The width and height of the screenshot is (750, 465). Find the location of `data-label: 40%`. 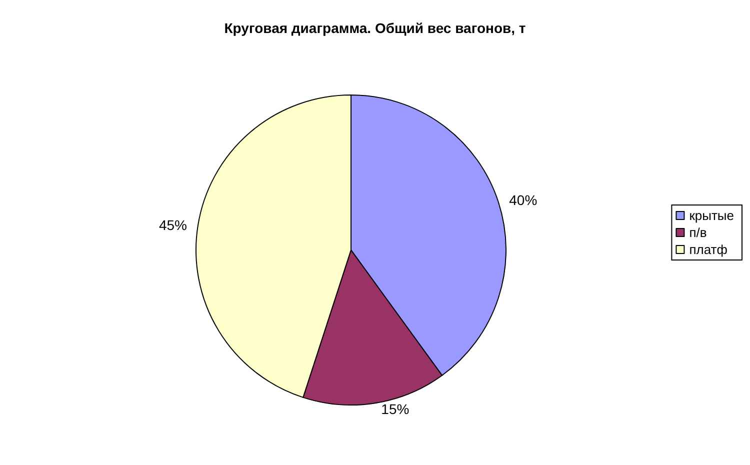

data-label: 40% is located at coordinates (523, 200).